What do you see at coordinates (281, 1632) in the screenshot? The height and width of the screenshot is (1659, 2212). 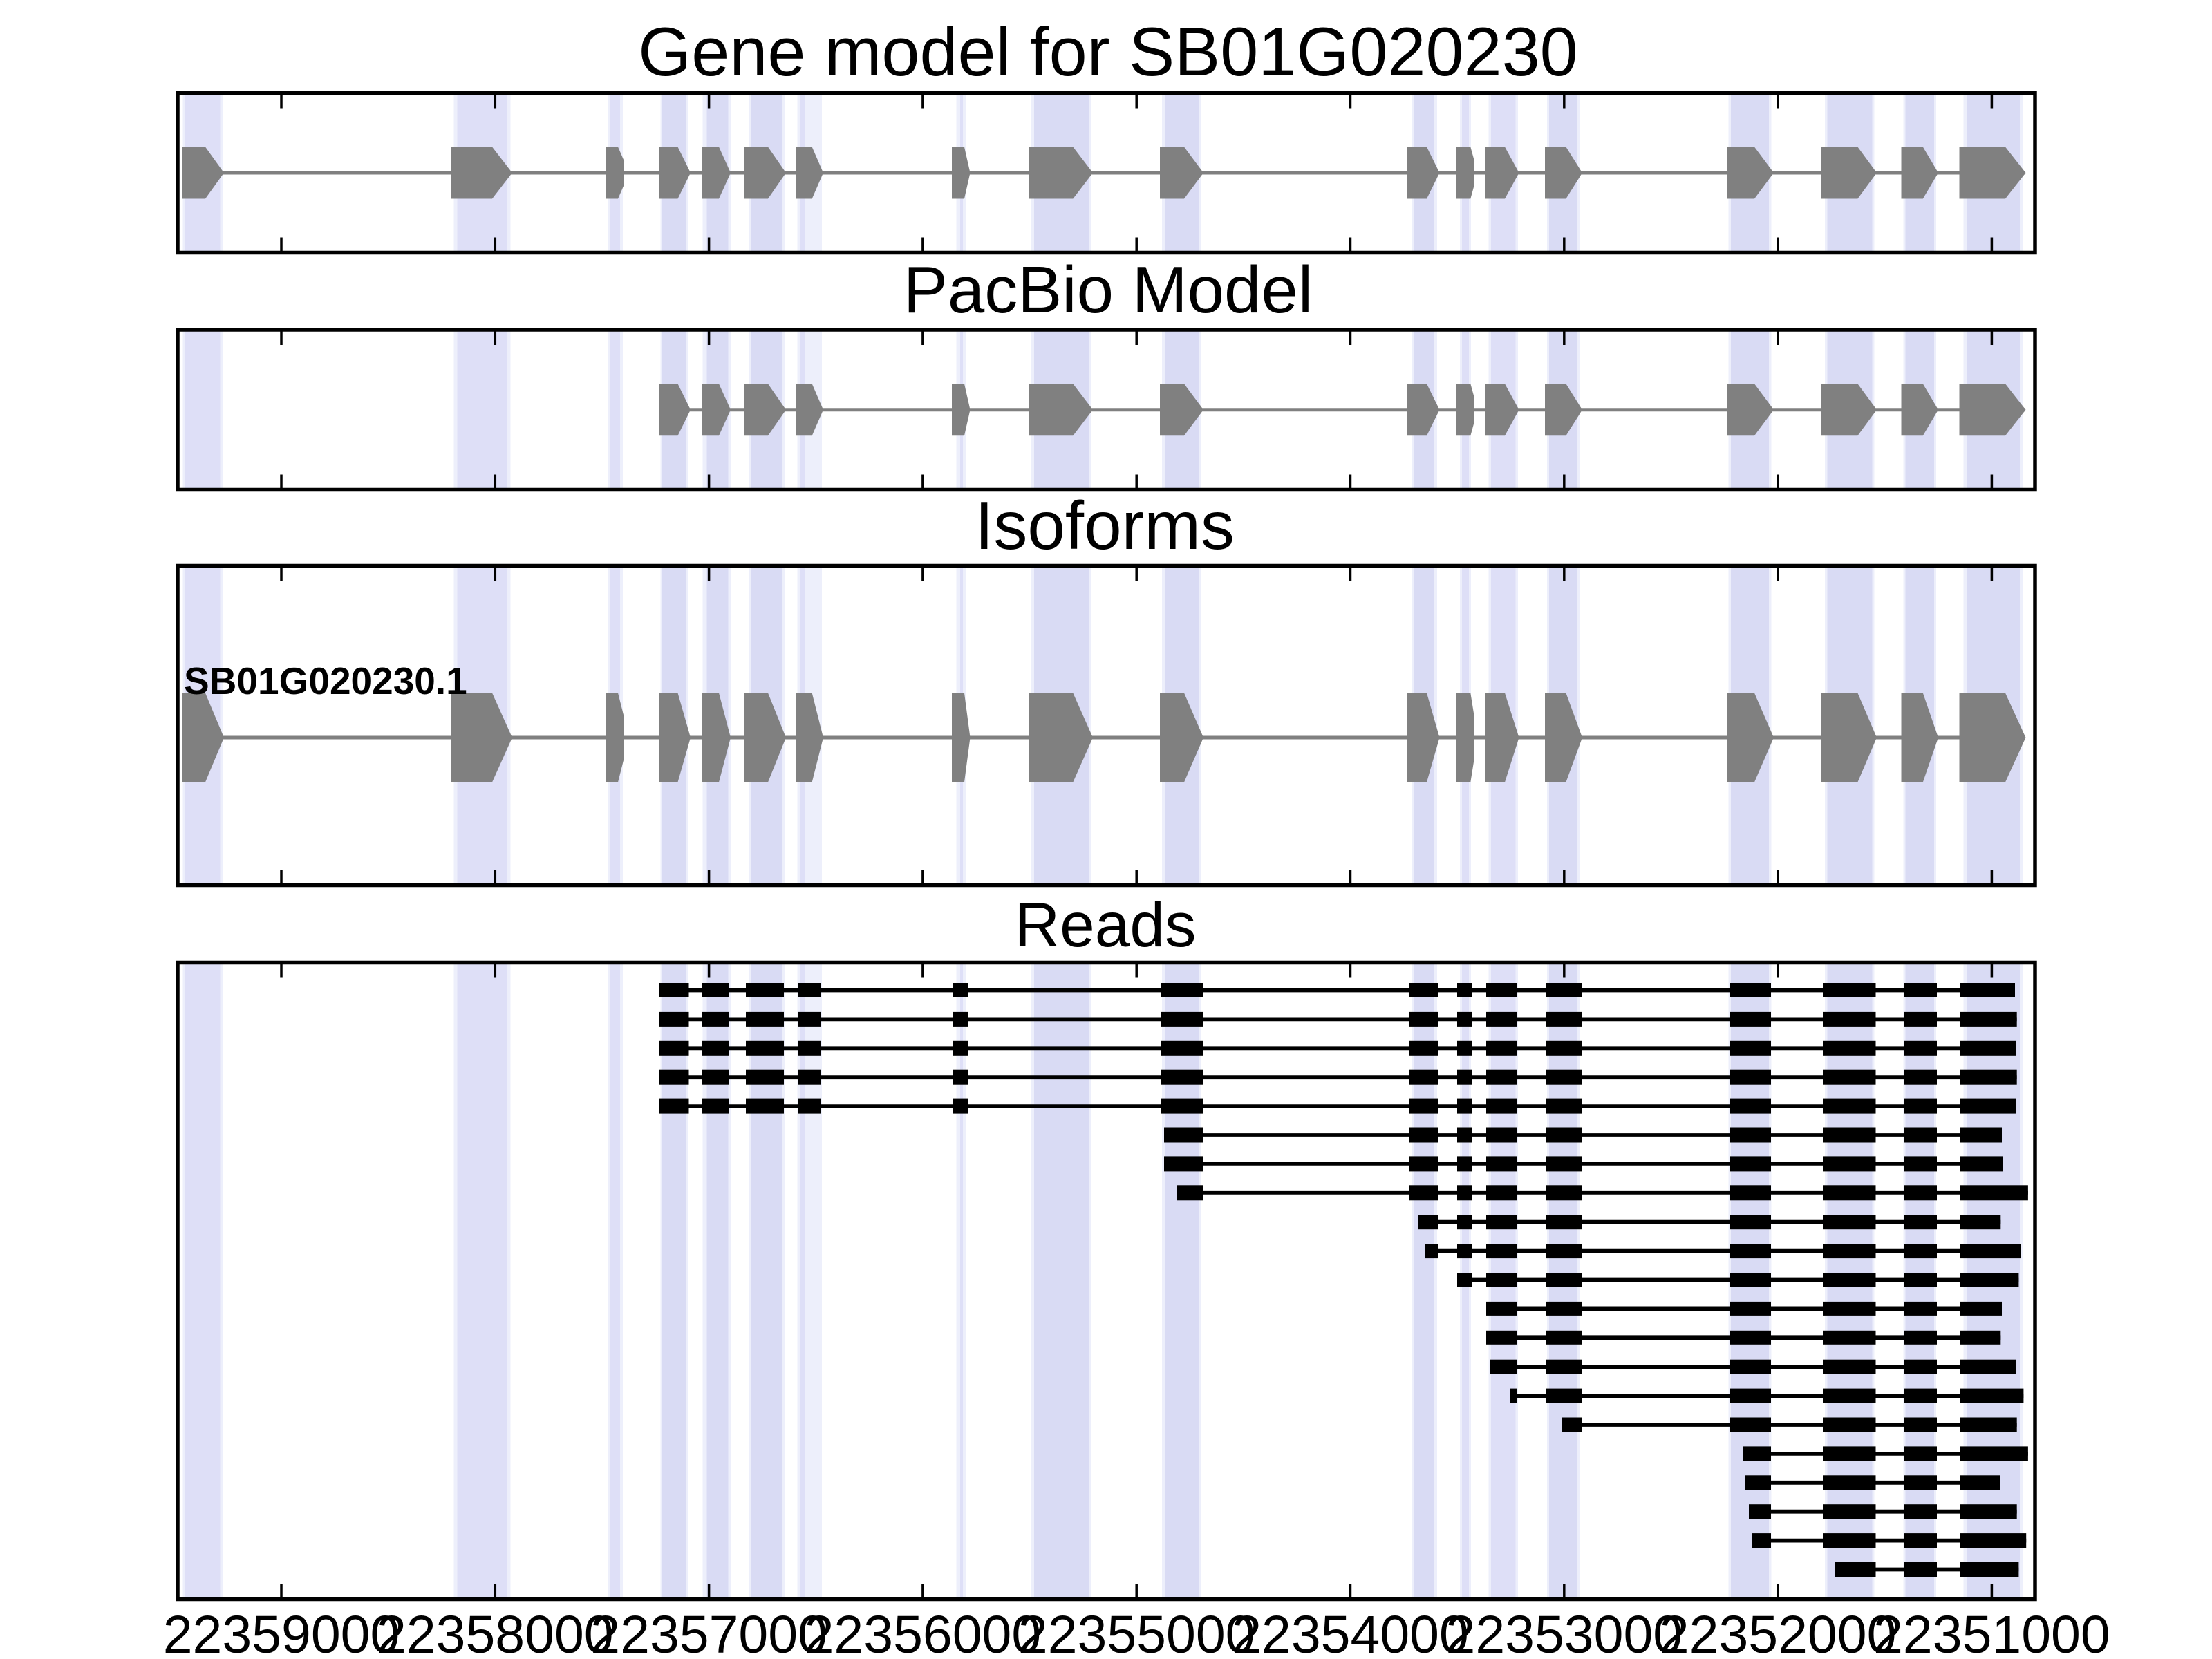 I see `svg-text: 22359000` at bounding box center [281, 1632].